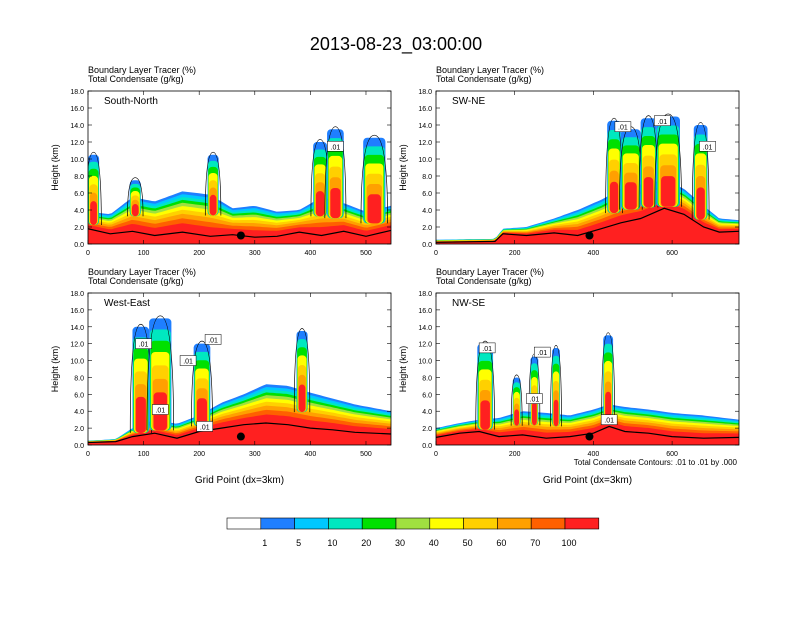  What do you see at coordinates (142, 70) in the screenshot?
I see `panel-subtitle-tracer: Boundary Layer Tracer (%)` at bounding box center [142, 70].